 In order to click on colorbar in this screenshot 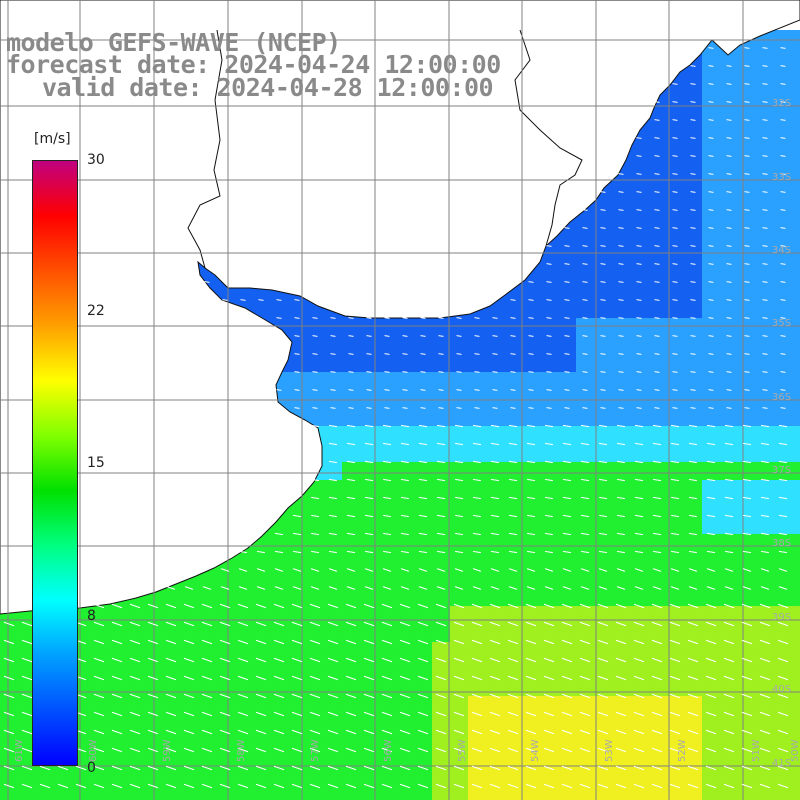, I will do `click(55, 463)`.